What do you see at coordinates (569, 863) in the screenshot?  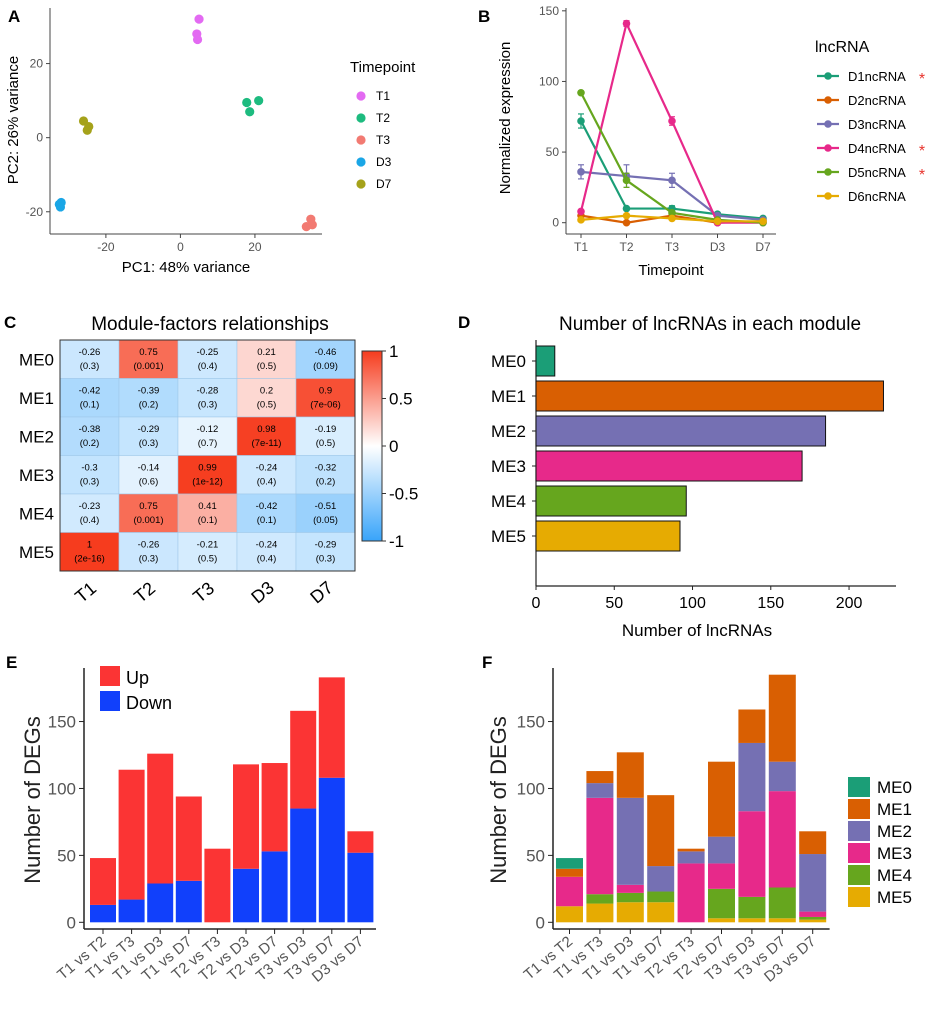 I see `f-bar-me0` at bounding box center [569, 863].